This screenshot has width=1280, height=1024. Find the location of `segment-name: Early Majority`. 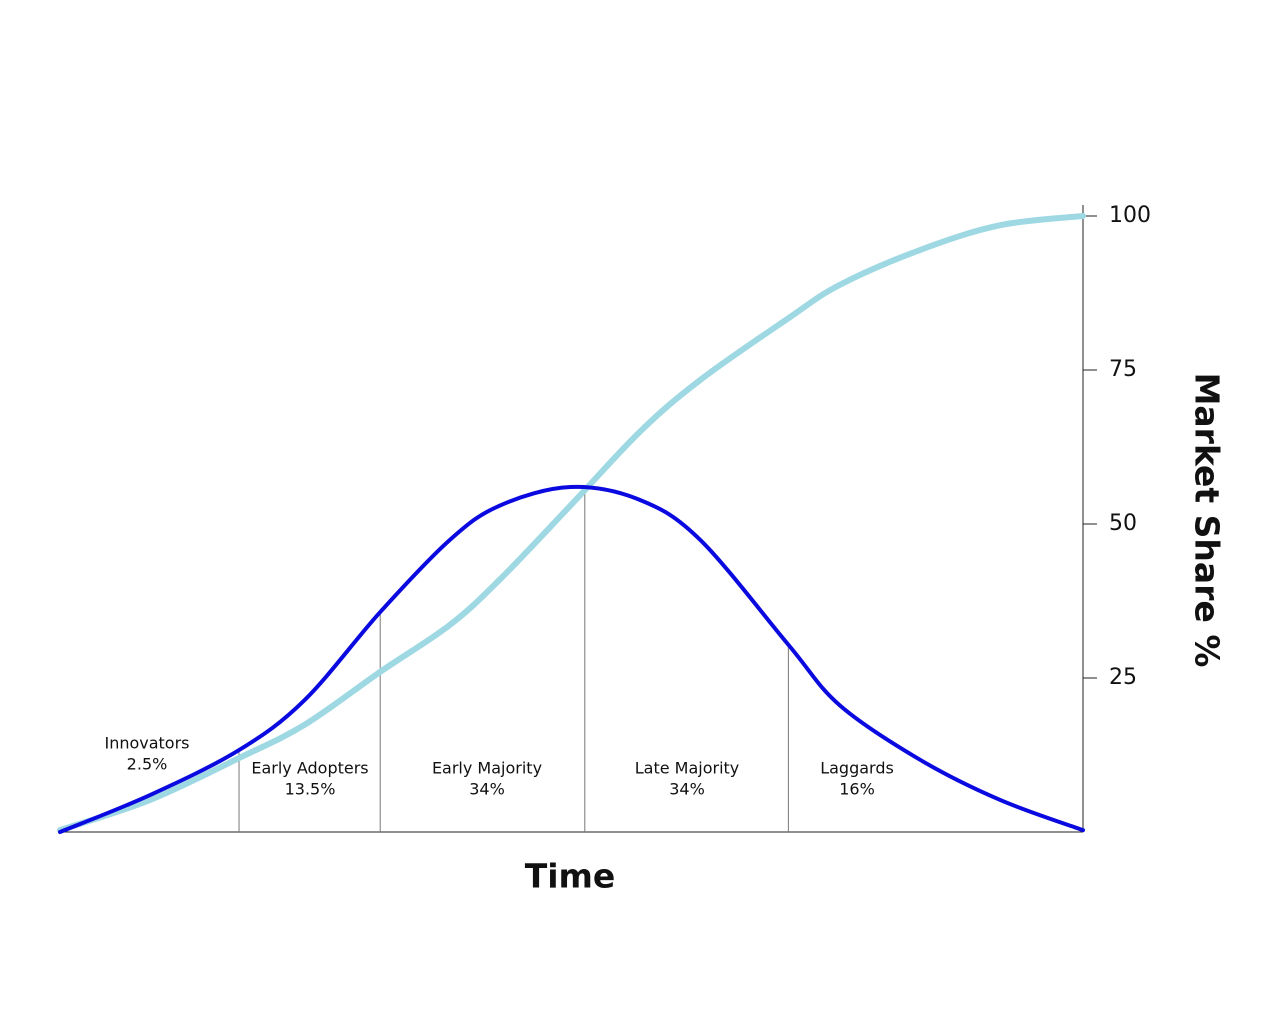

segment-name: Early Majority is located at coordinates (487, 768).